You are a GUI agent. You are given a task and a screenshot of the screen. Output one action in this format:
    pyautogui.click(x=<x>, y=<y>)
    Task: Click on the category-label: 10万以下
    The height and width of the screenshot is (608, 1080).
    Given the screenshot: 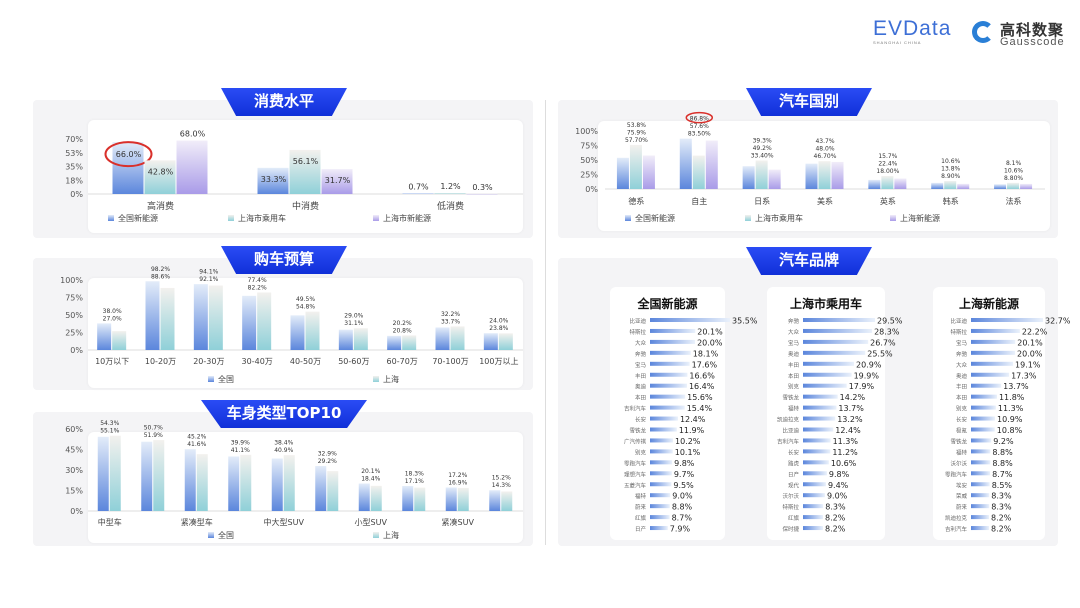 What is the action you would take?
    pyautogui.click(x=112, y=361)
    